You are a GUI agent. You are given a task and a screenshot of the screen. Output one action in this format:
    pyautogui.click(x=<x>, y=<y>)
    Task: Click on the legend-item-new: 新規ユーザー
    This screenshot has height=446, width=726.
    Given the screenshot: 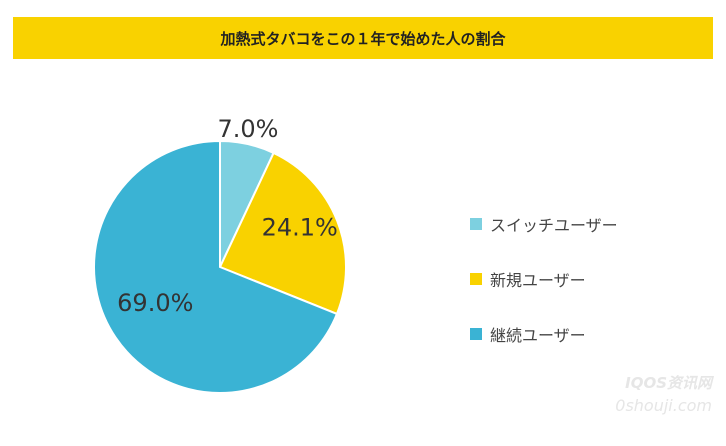 What is the action you would take?
    pyautogui.click(x=544, y=278)
    